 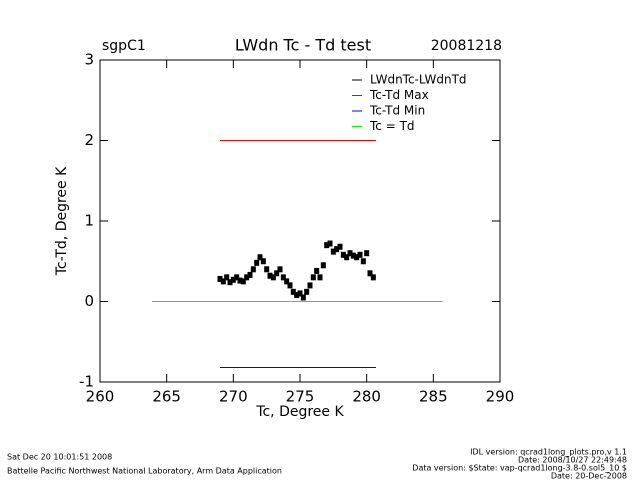 I want to click on y-tick-label: 2, so click(x=89, y=140).